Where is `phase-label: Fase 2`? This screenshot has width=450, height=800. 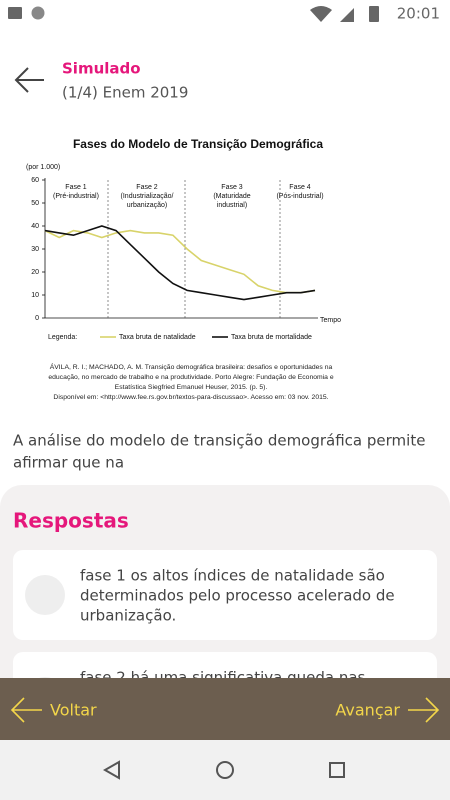
phase-label: Fase 2 is located at coordinates (147, 187).